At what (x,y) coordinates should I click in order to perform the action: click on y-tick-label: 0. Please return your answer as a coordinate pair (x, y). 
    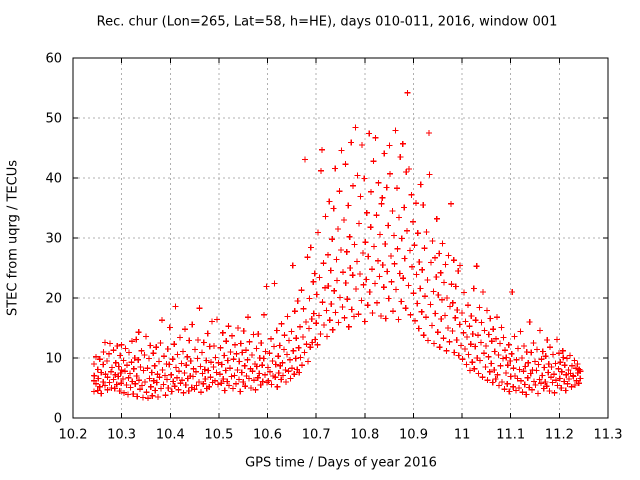
    Looking at the image, I should click on (58, 419).